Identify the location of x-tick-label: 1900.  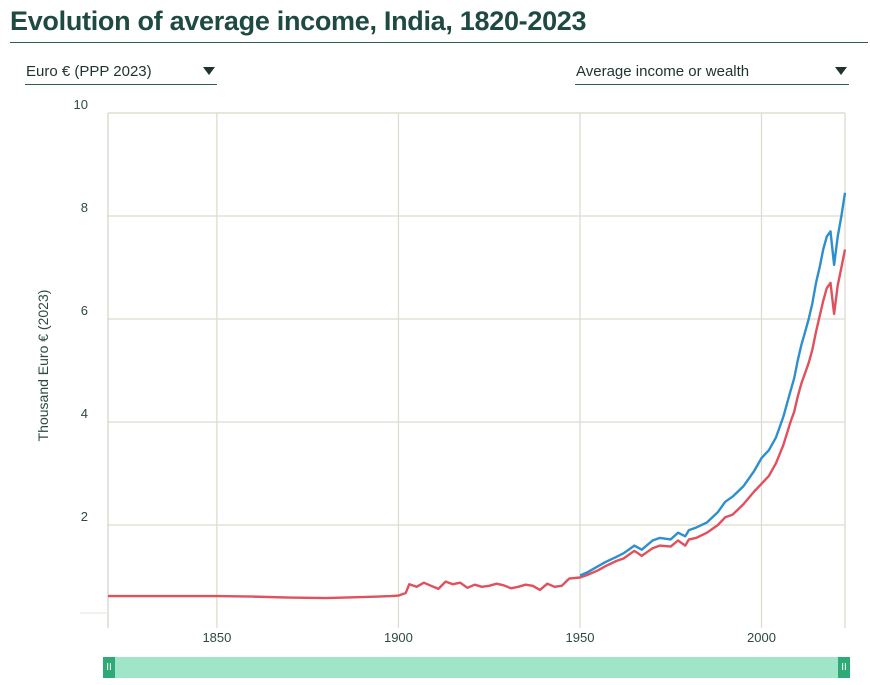
(398, 637).